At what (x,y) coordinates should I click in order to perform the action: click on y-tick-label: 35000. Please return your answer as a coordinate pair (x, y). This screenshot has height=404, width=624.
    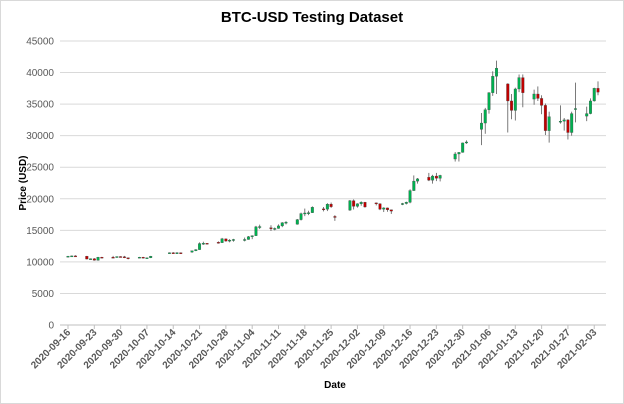
    Looking at the image, I should click on (40, 105).